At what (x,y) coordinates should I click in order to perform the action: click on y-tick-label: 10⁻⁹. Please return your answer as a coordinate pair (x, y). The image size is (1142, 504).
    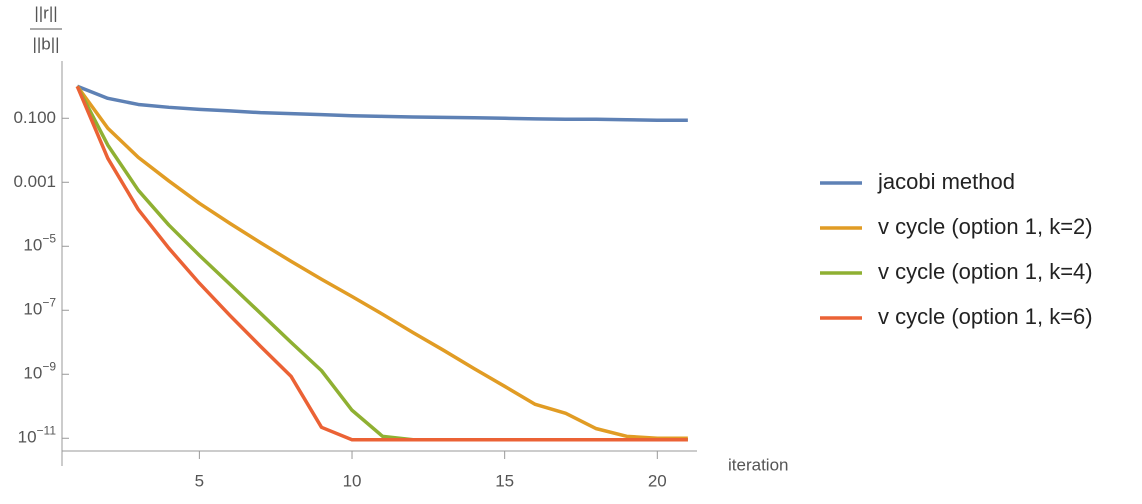
    Looking at the image, I should click on (39, 370).